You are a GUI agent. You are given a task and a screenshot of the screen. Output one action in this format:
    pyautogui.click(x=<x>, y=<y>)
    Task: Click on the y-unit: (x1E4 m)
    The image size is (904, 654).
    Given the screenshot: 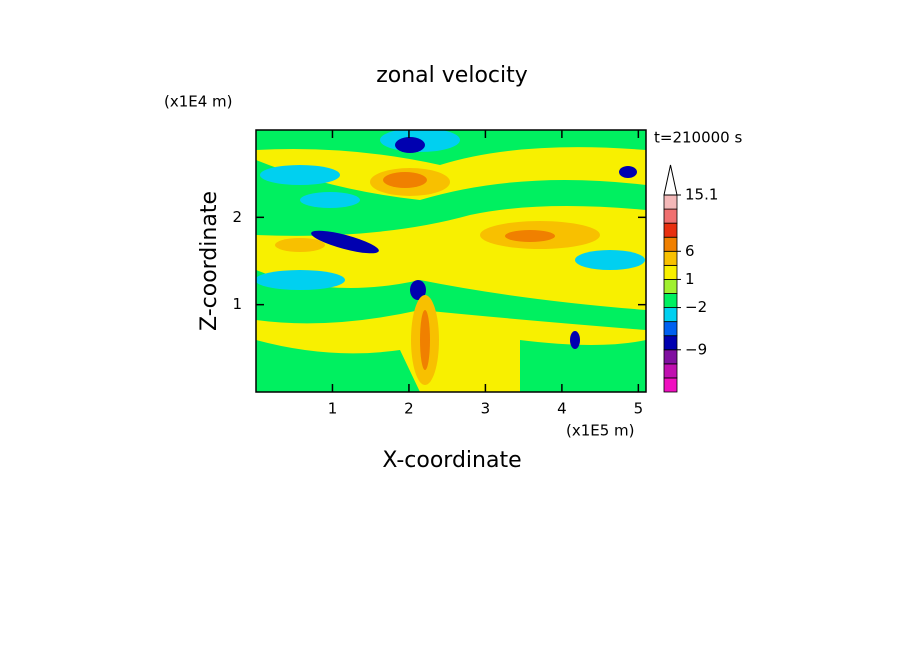 What is the action you would take?
    pyautogui.click(x=198, y=102)
    